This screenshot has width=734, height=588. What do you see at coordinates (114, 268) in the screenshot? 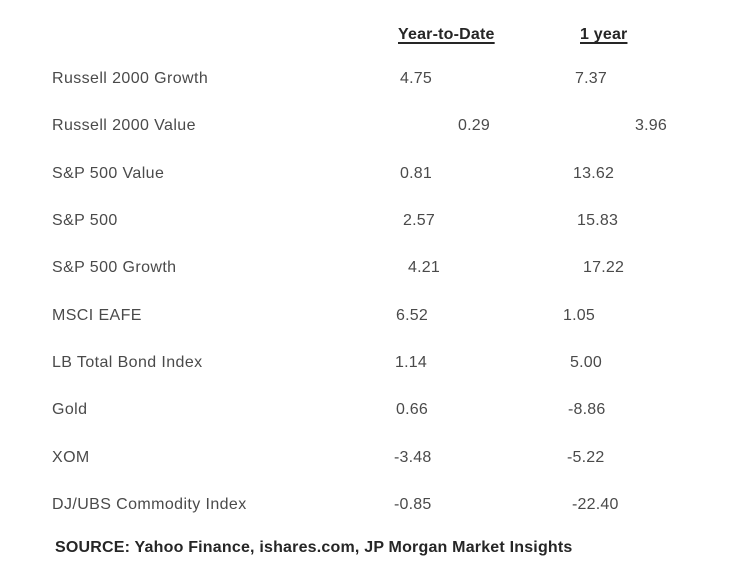
I see `row-label: S&P 500 Growth` at bounding box center [114, 268].